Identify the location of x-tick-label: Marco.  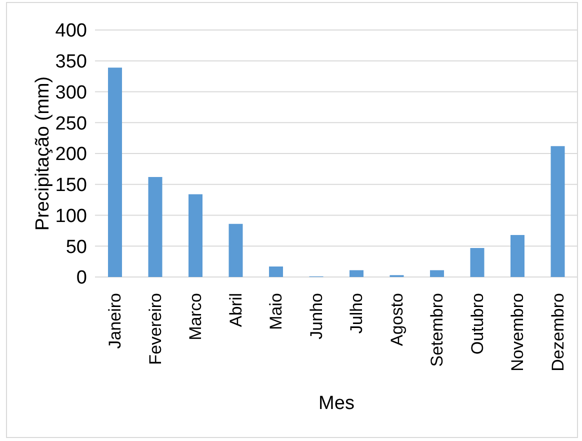
(196, 316).